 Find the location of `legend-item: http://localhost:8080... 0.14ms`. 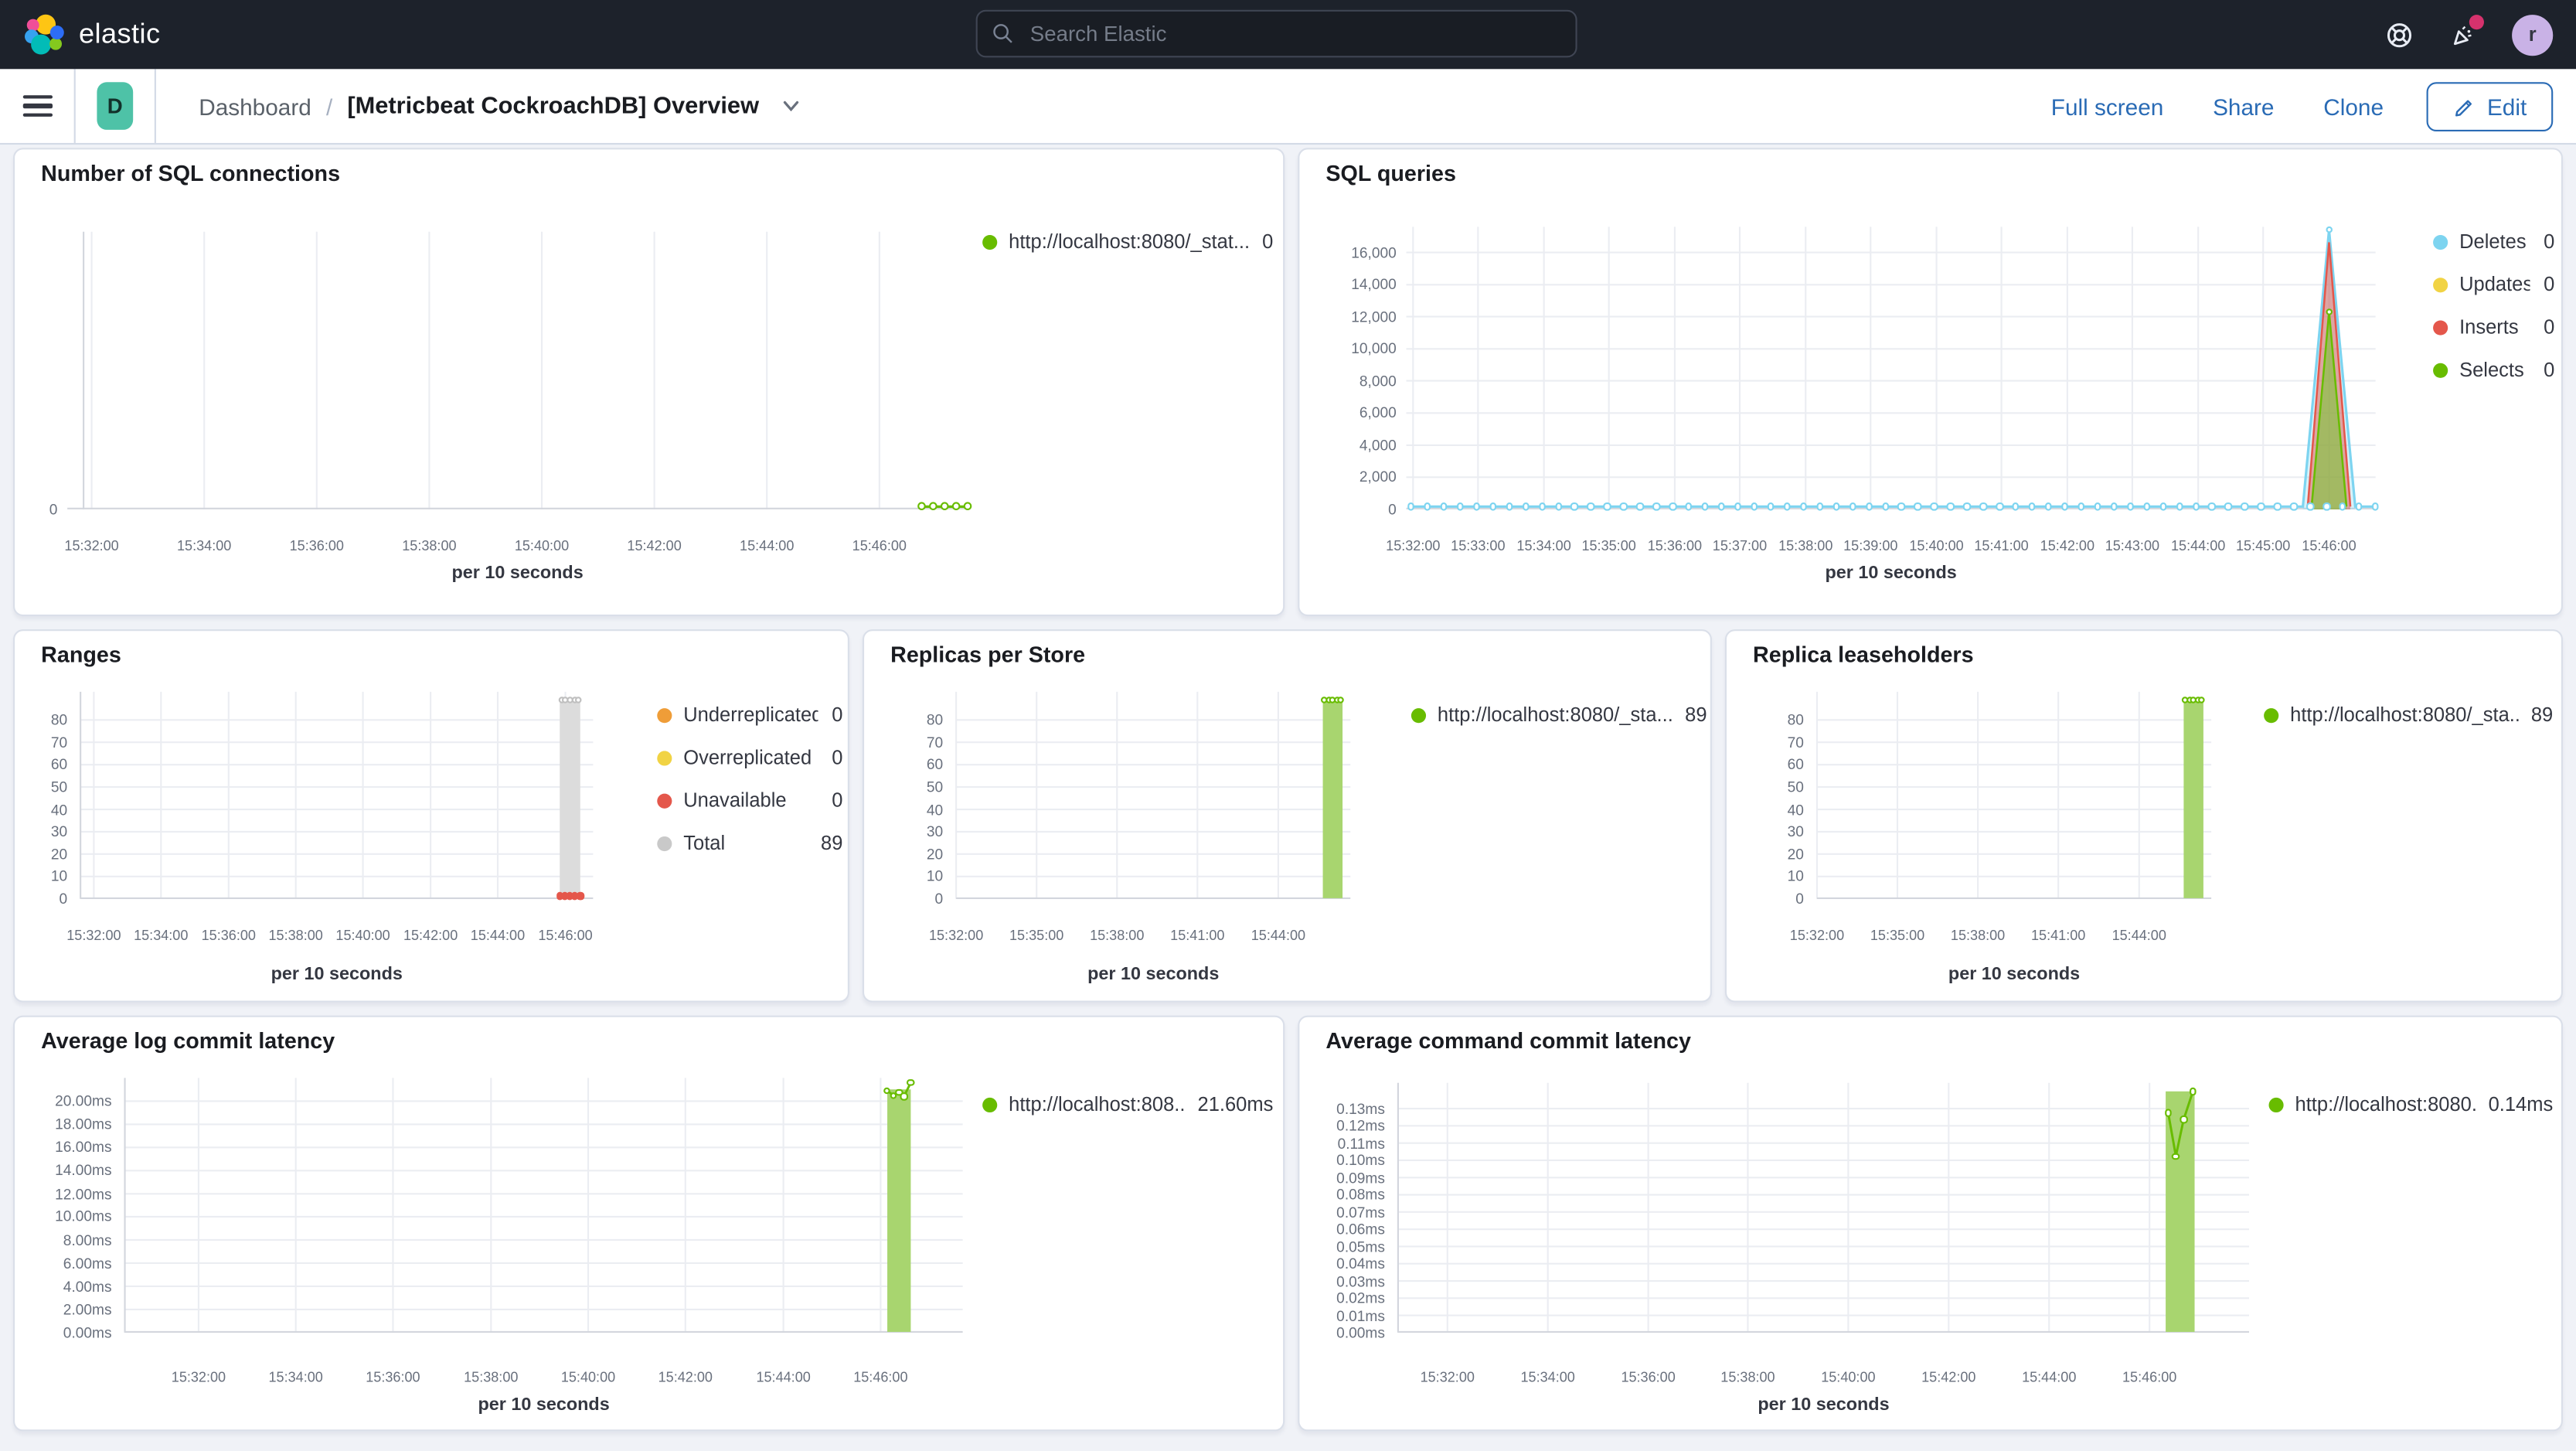

legend-item: http://localhost:8080... 0.14ms is located at coordinates (2410, 1104).